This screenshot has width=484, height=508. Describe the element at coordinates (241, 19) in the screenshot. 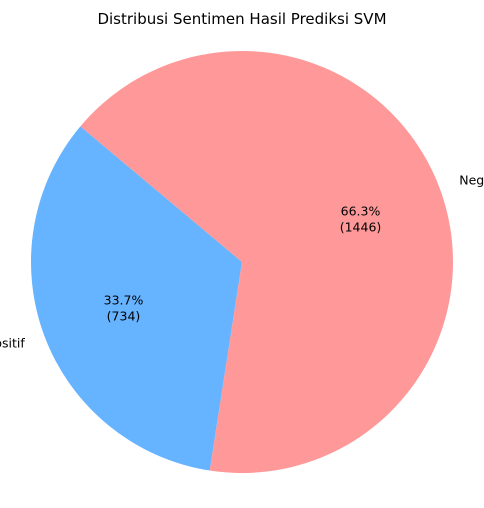

I see `chart-title: Distribusi Sentimen Hasil Prediksi SVM` at that location.